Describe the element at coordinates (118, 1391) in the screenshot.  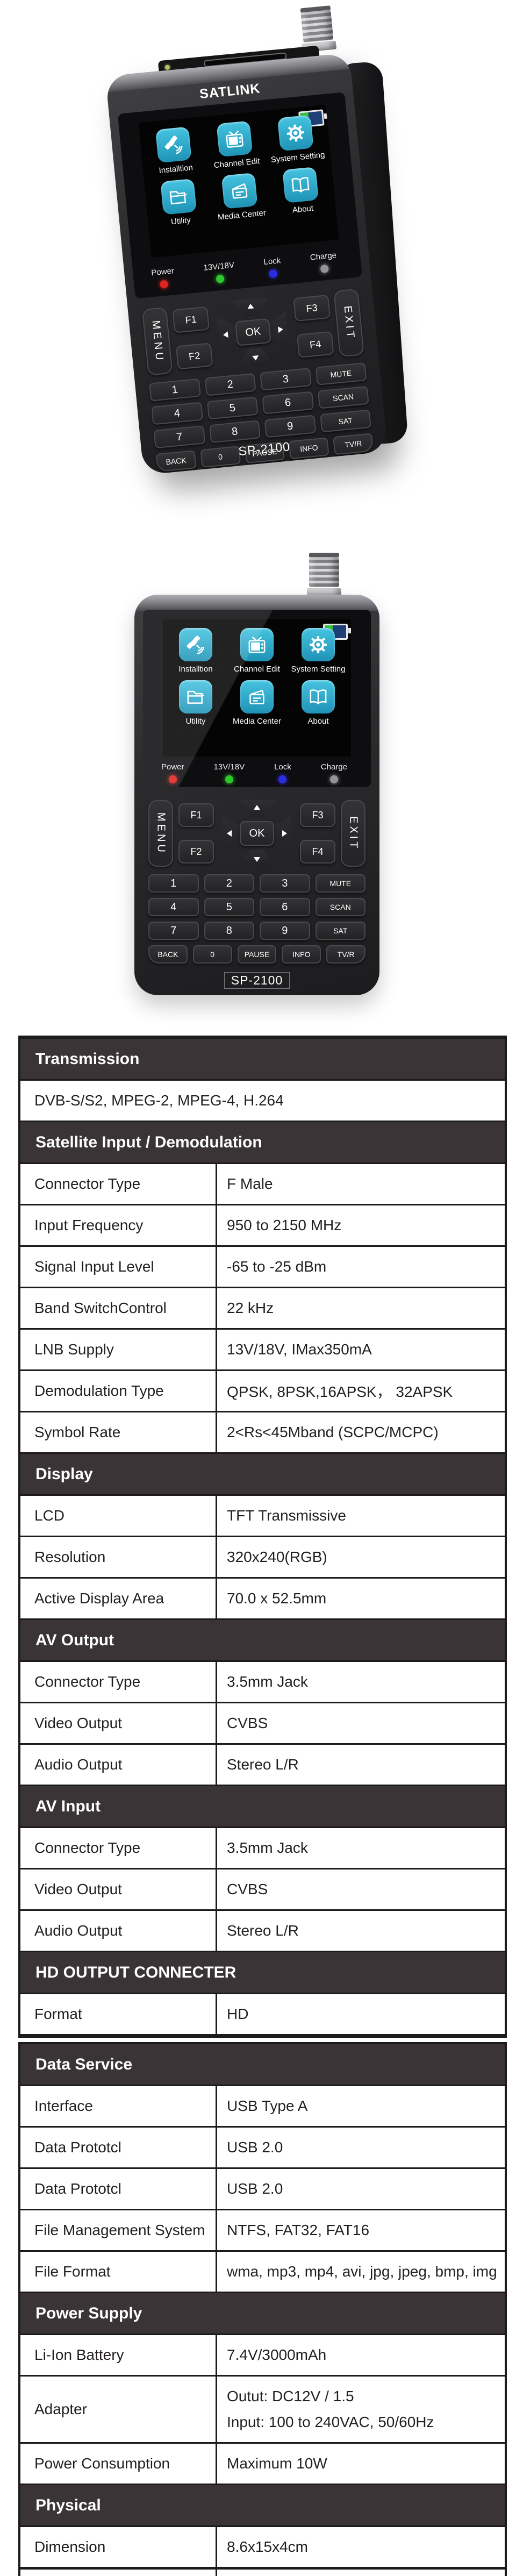
I see `spec-label: Demodulation Type` at that location.